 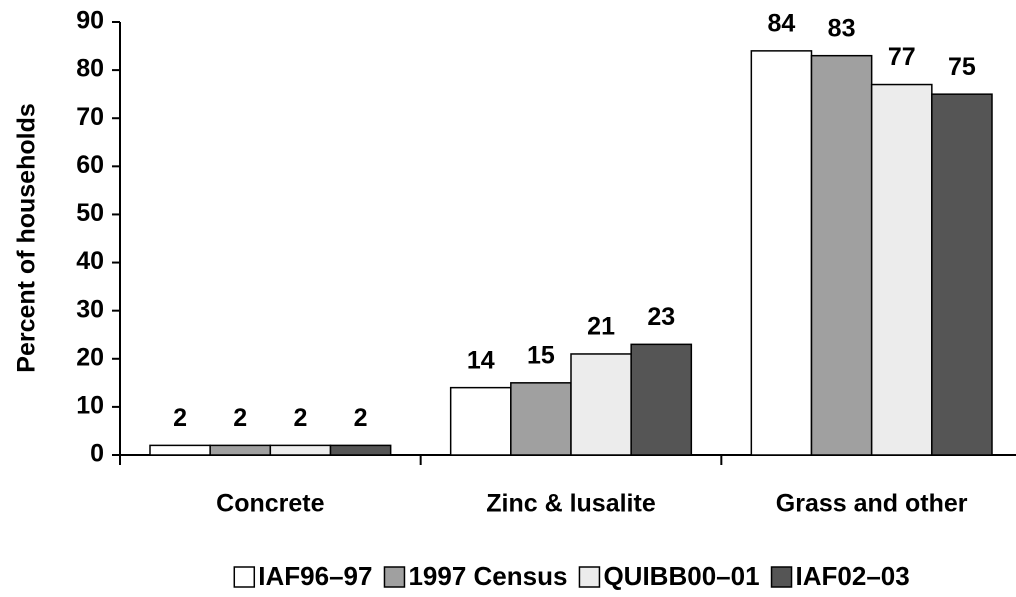 What do you see at coordinates (681, 576) in the screenshot?
I see `legend-label: QUIBB00–01` at bounding box center [681, 576].